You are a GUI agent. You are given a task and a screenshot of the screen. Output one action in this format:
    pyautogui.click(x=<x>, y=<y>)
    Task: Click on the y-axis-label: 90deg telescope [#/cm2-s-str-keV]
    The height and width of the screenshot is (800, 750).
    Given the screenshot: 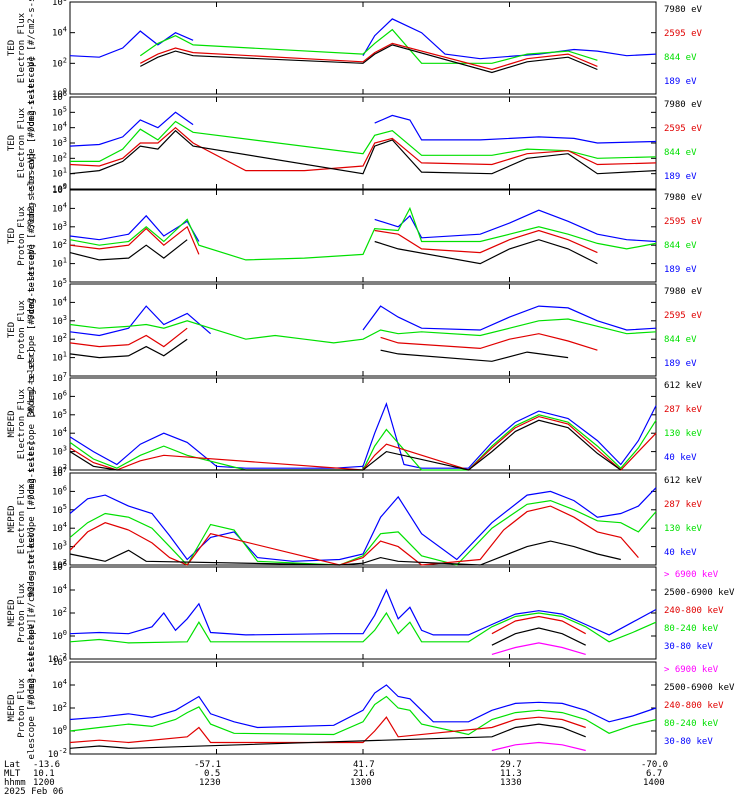 What is the action you would take?
    pyautogui.click(x=32, y=689)
    